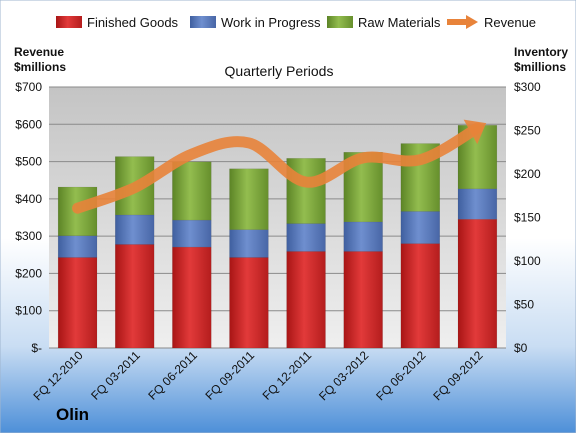  Describe the element at coordinates (40, 67) in the screenshot. I see `left-axis-title-line2: $millions` at that location.